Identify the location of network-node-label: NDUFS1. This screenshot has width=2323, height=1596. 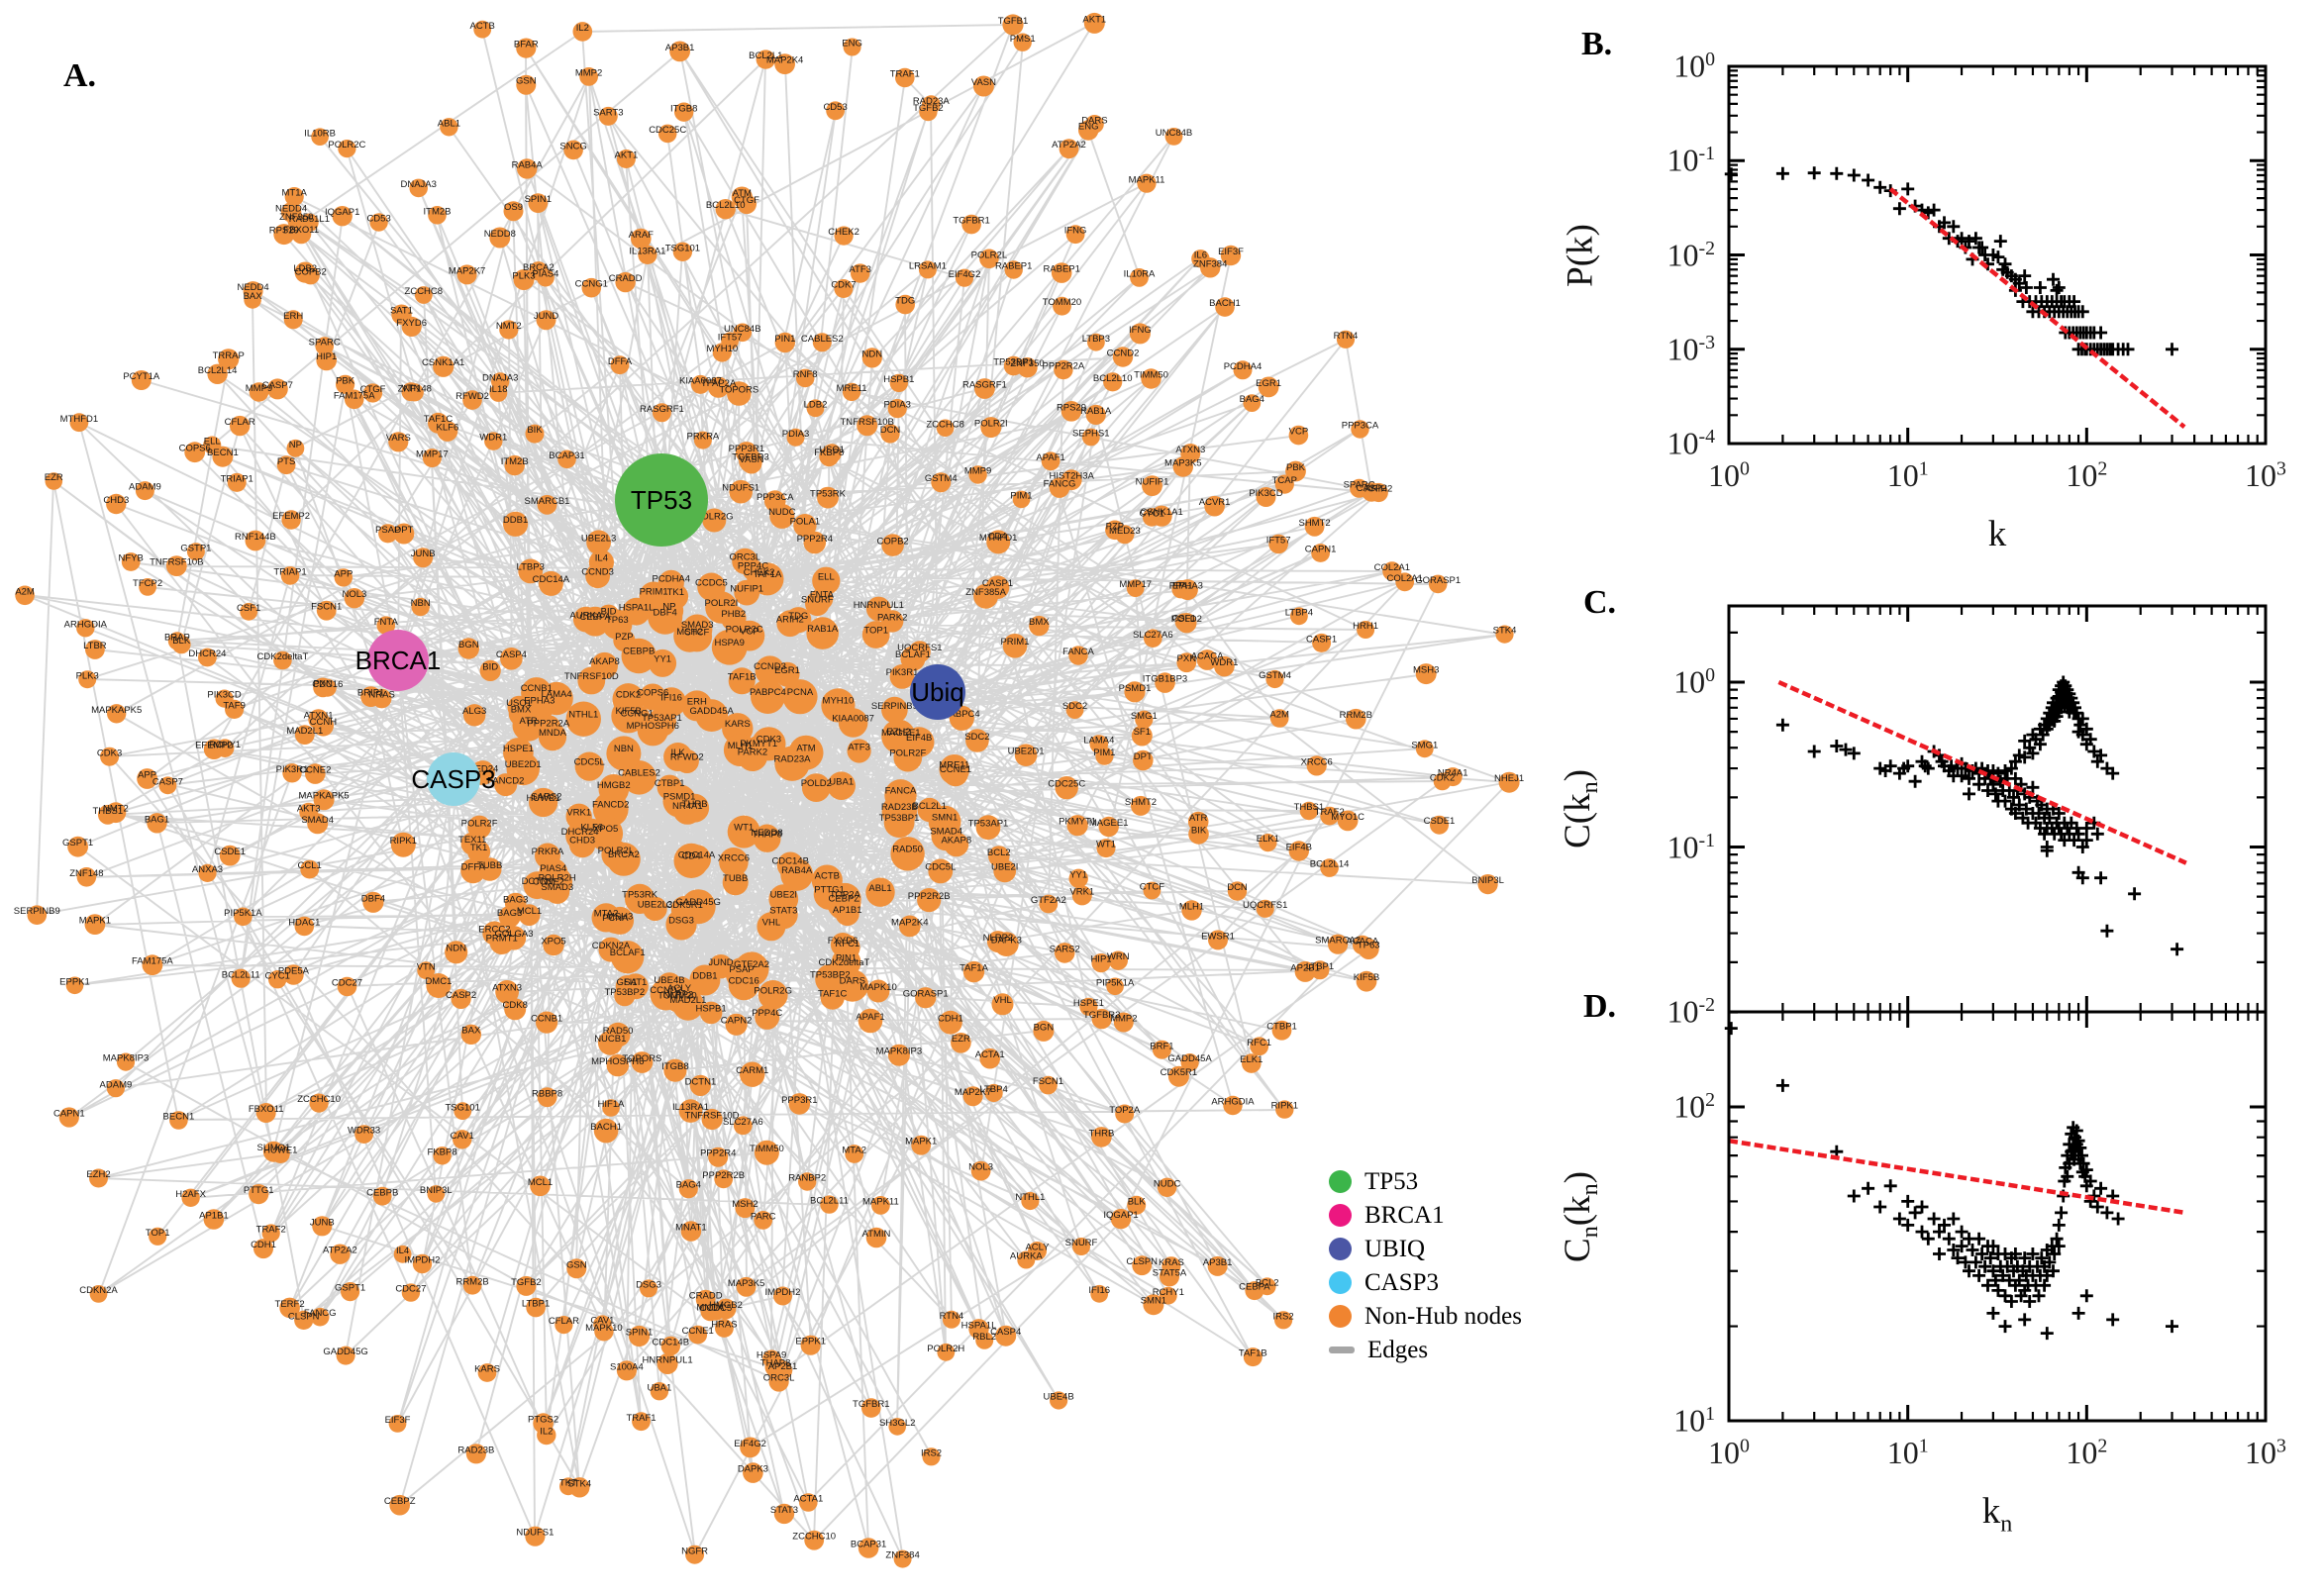
(535, 1533).